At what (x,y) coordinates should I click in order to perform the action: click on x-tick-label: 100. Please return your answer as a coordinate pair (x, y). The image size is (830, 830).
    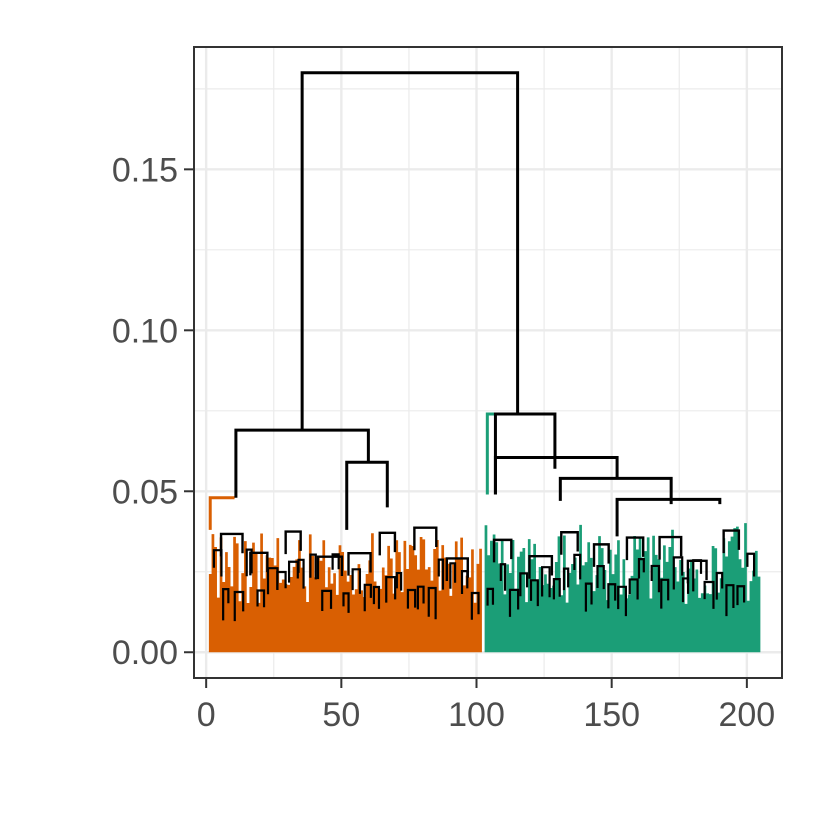
    Looking at the image, I should click on (476, 715).